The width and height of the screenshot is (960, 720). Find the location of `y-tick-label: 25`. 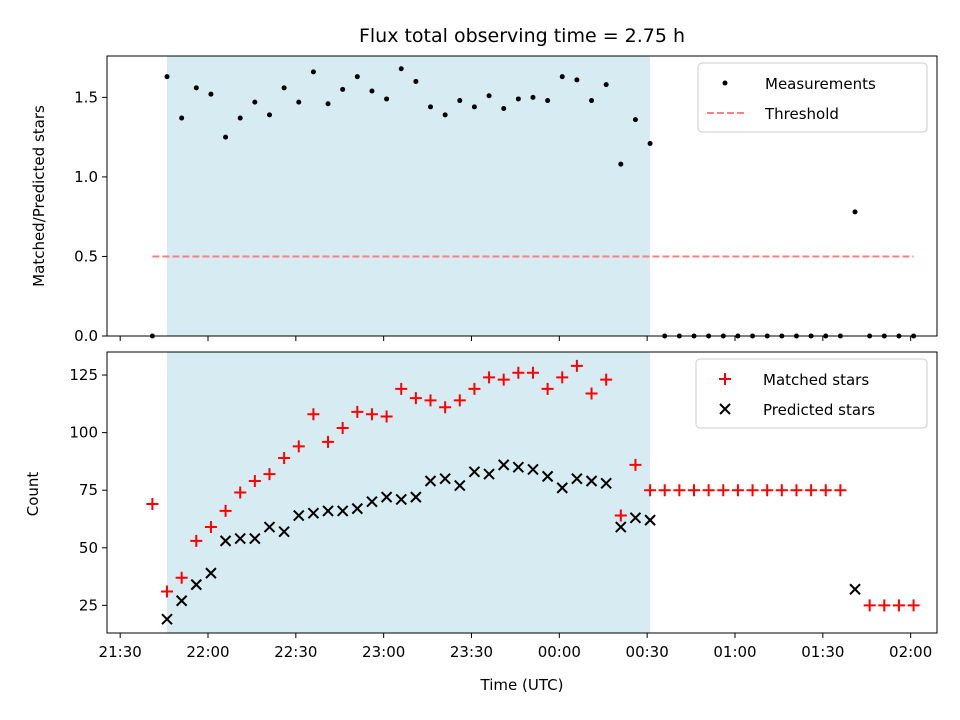

y-tick-label: 25 is located at coordinates (88, 605).